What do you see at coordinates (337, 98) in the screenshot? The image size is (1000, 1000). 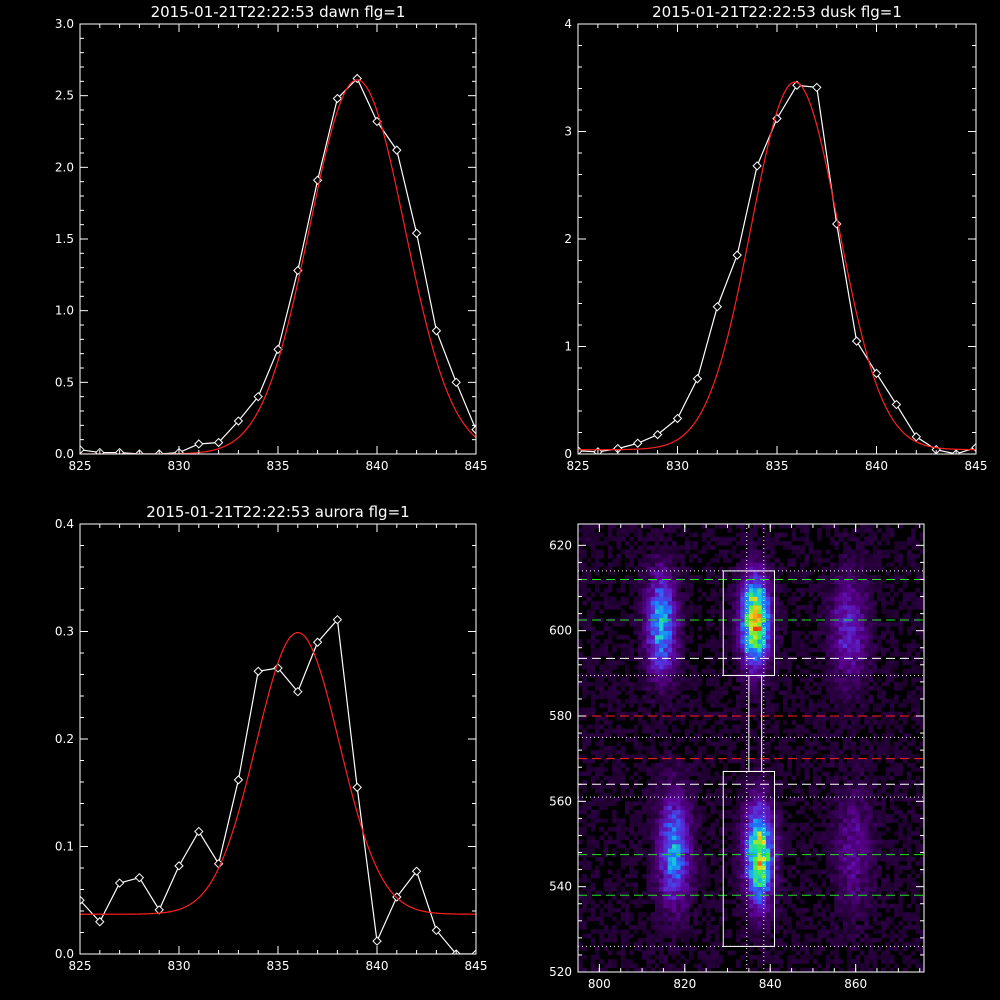 I see `dawn-data-point` at bounding box center [337, 98].